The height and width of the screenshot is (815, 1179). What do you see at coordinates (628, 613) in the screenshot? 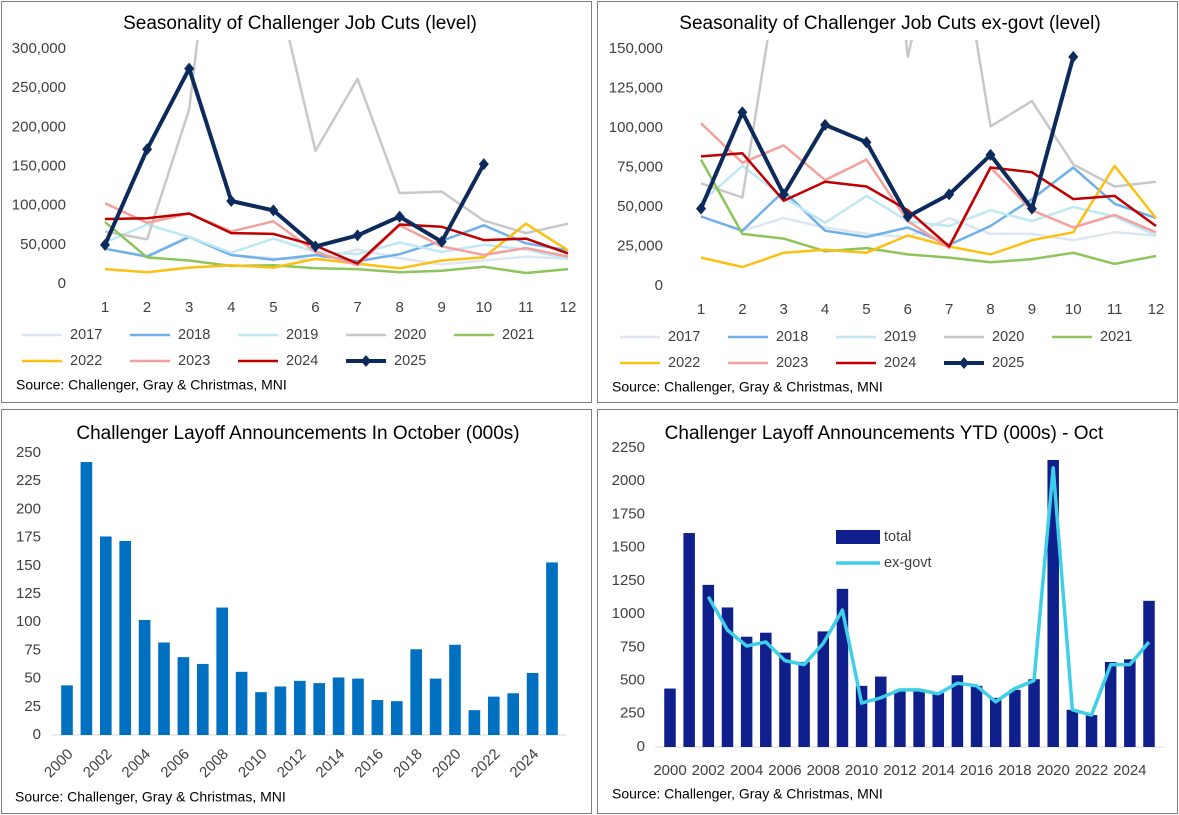
I see `y-tick-label: 1000` at bounding box center [628, 613].